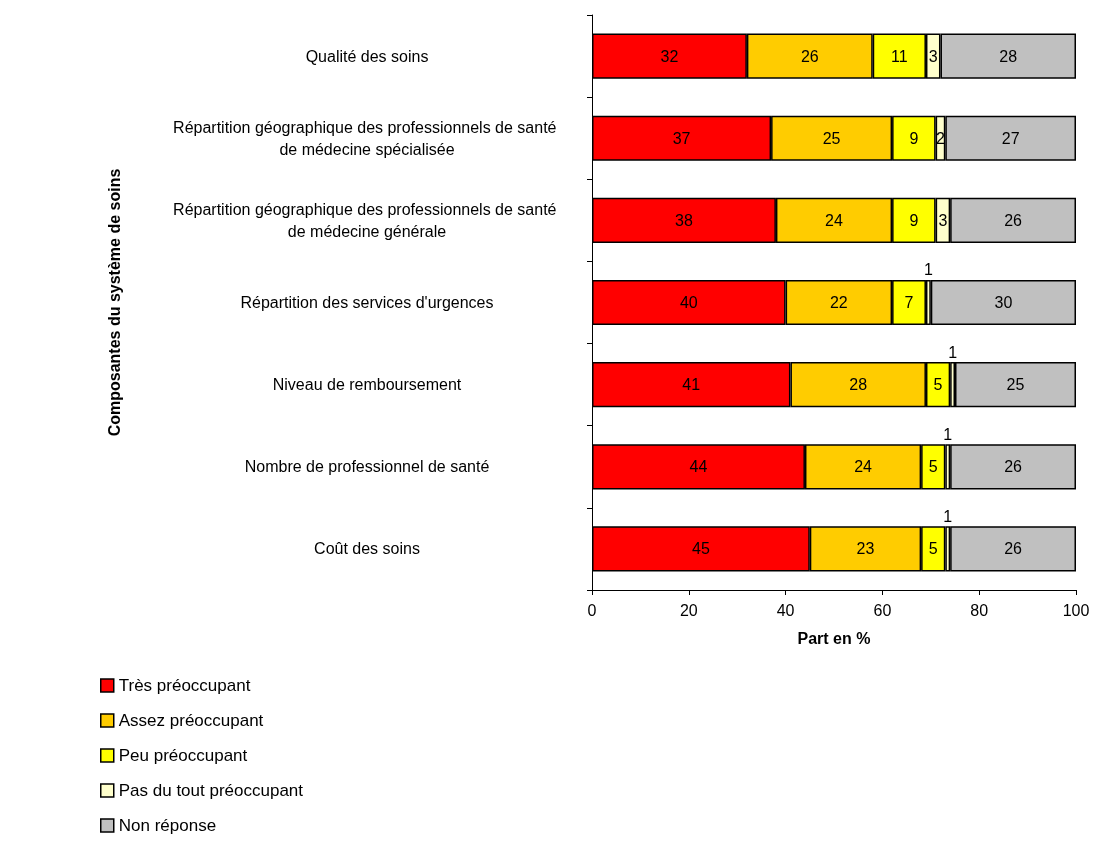  What do you see at coordinates (367, 467) in the screenshot?
I see `y-tick-label: Nombre de professionnel de santé` at bounding box center [367, 467].